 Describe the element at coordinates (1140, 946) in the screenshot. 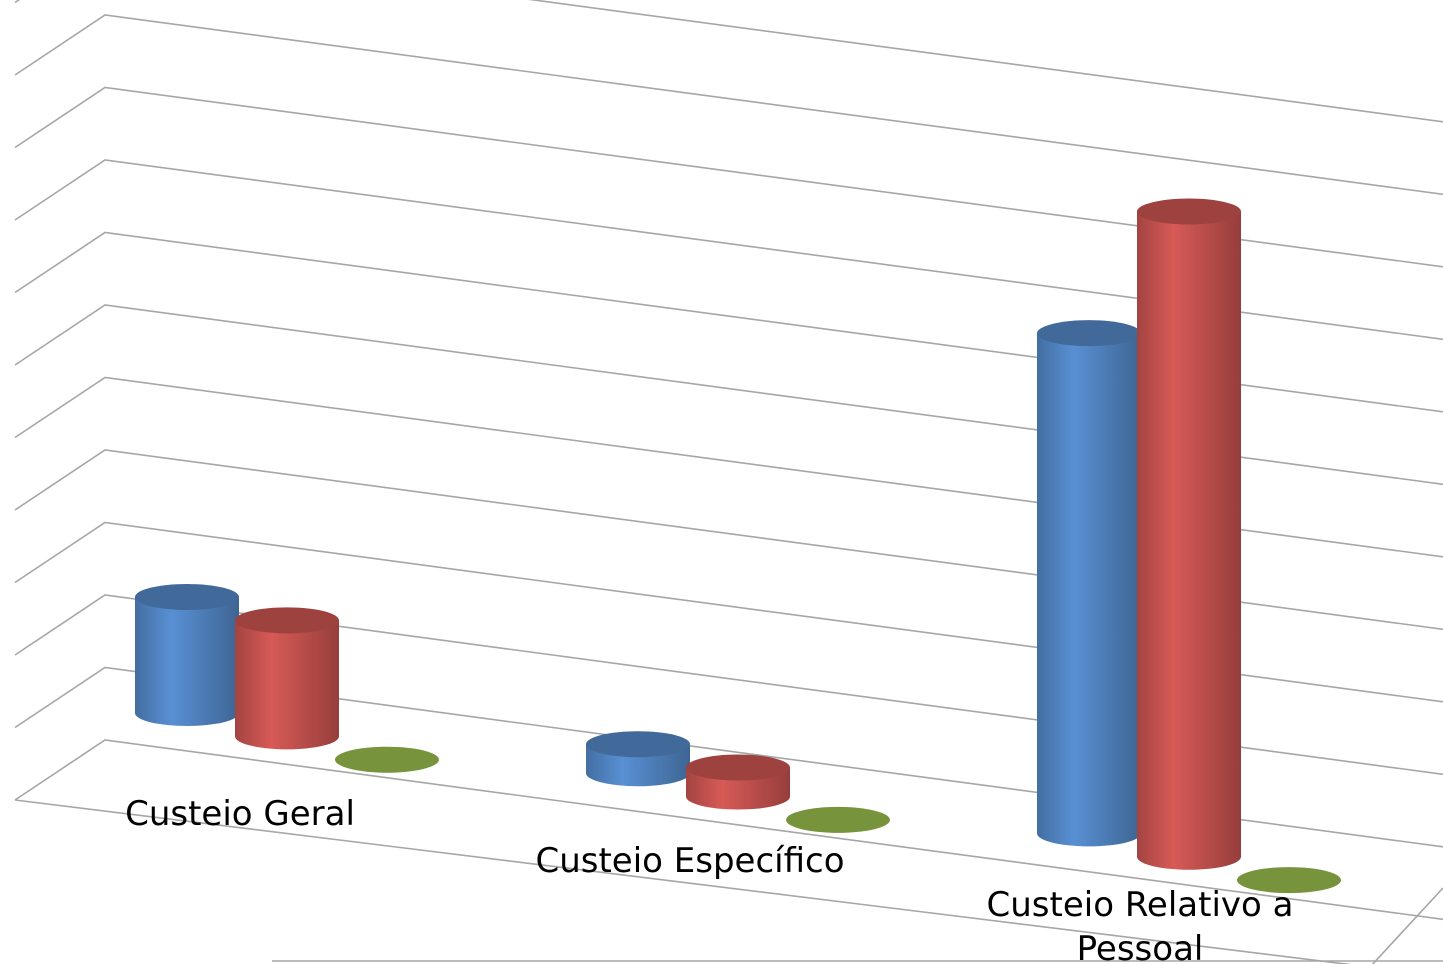

I see `category-label: Pessoal` at that location.